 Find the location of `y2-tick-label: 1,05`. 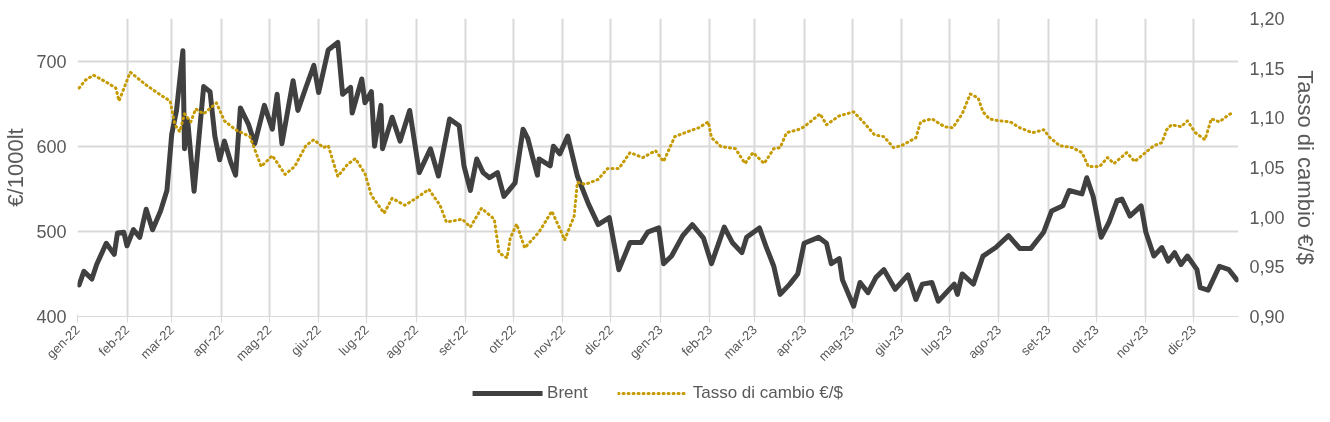

y2-tick-label: 1,05 is located at coordinates (1267, 168).